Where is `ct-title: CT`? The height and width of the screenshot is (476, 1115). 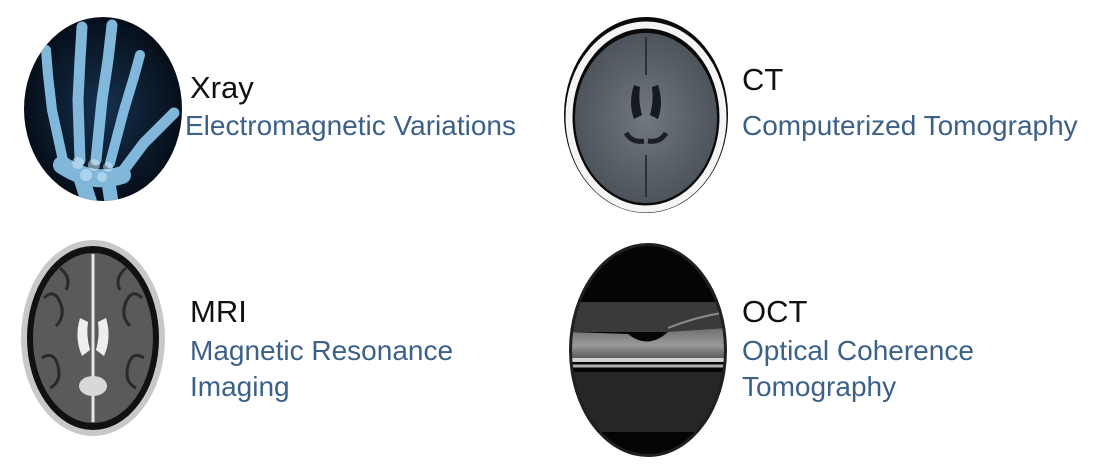 ct-title: CT is located at coordinates (763, 79).